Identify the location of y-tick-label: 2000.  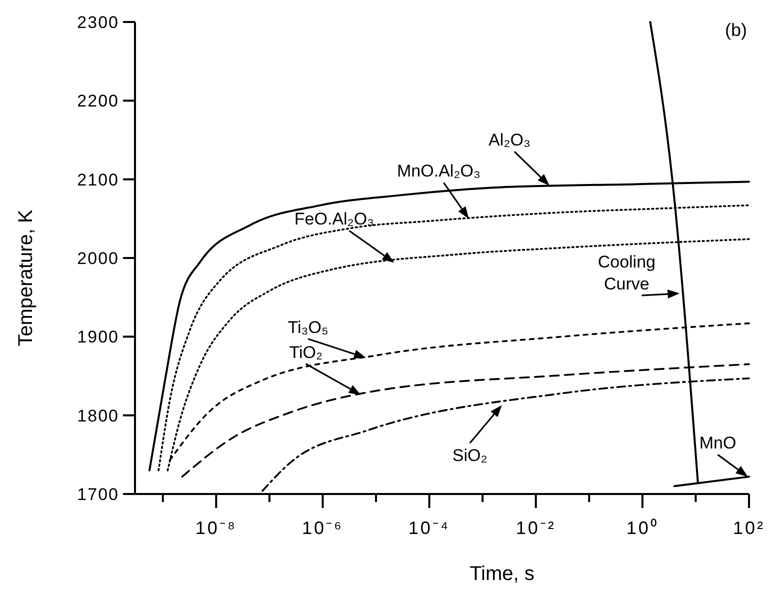
(98, 258).